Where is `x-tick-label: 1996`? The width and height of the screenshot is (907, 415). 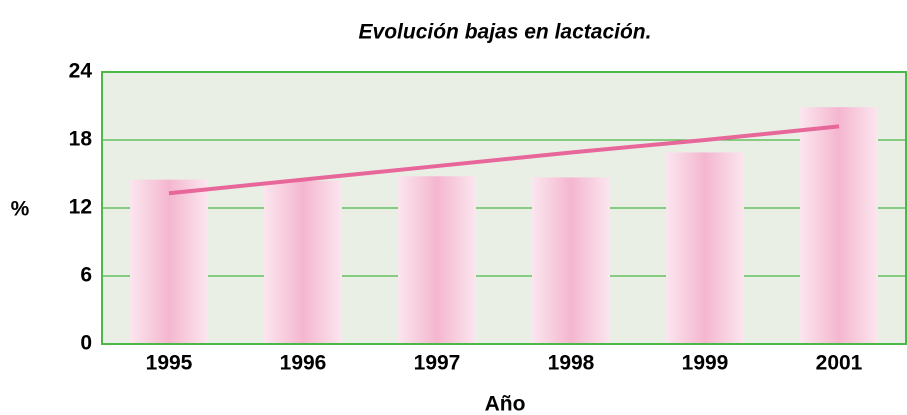
x-tick-label: 1996 is located at coordinates (303, 363).